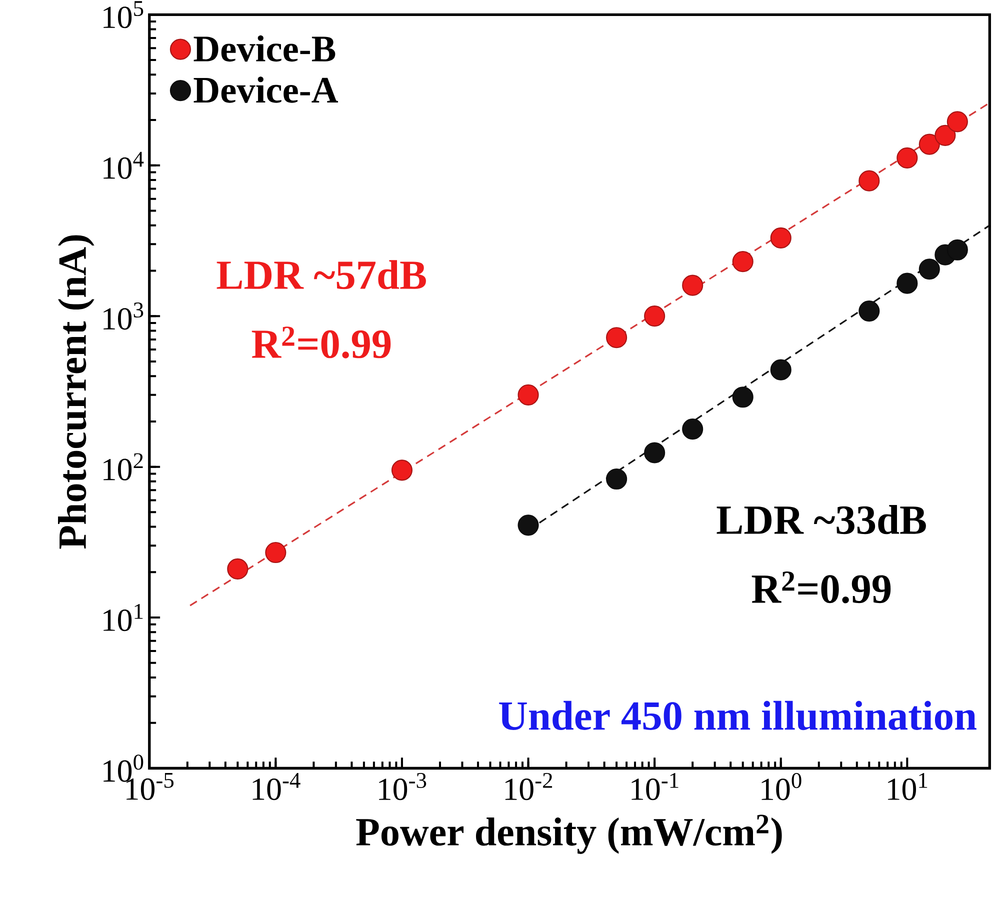  I want to click on x-tick-label: 10$^{-2}$, so click(528, 786).